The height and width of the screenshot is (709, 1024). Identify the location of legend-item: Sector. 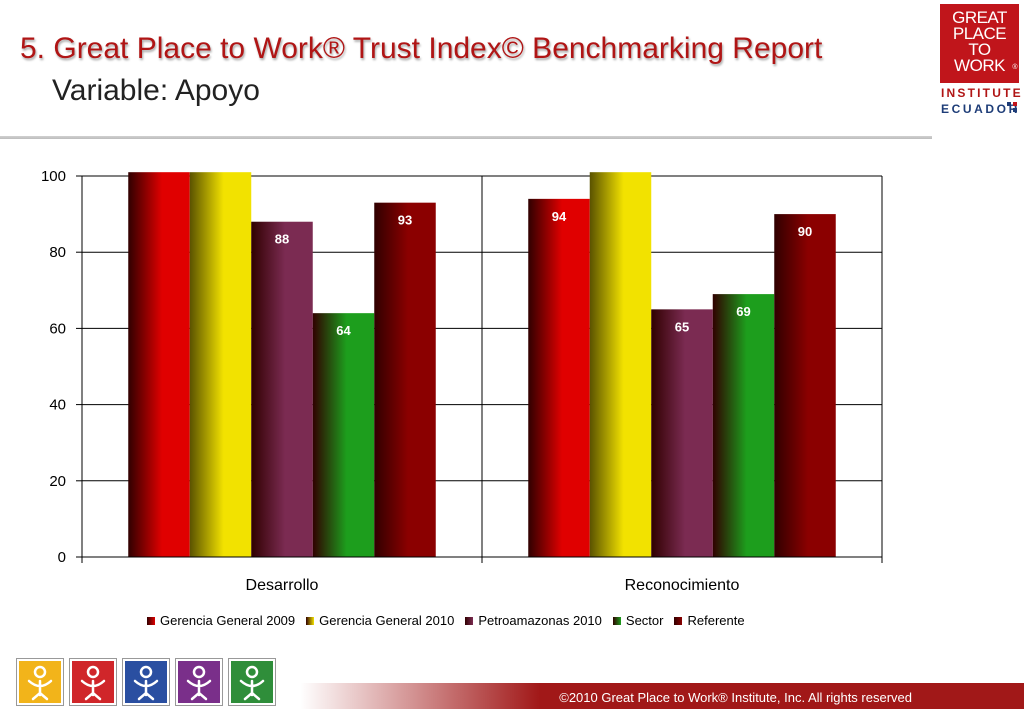
(638, 620).